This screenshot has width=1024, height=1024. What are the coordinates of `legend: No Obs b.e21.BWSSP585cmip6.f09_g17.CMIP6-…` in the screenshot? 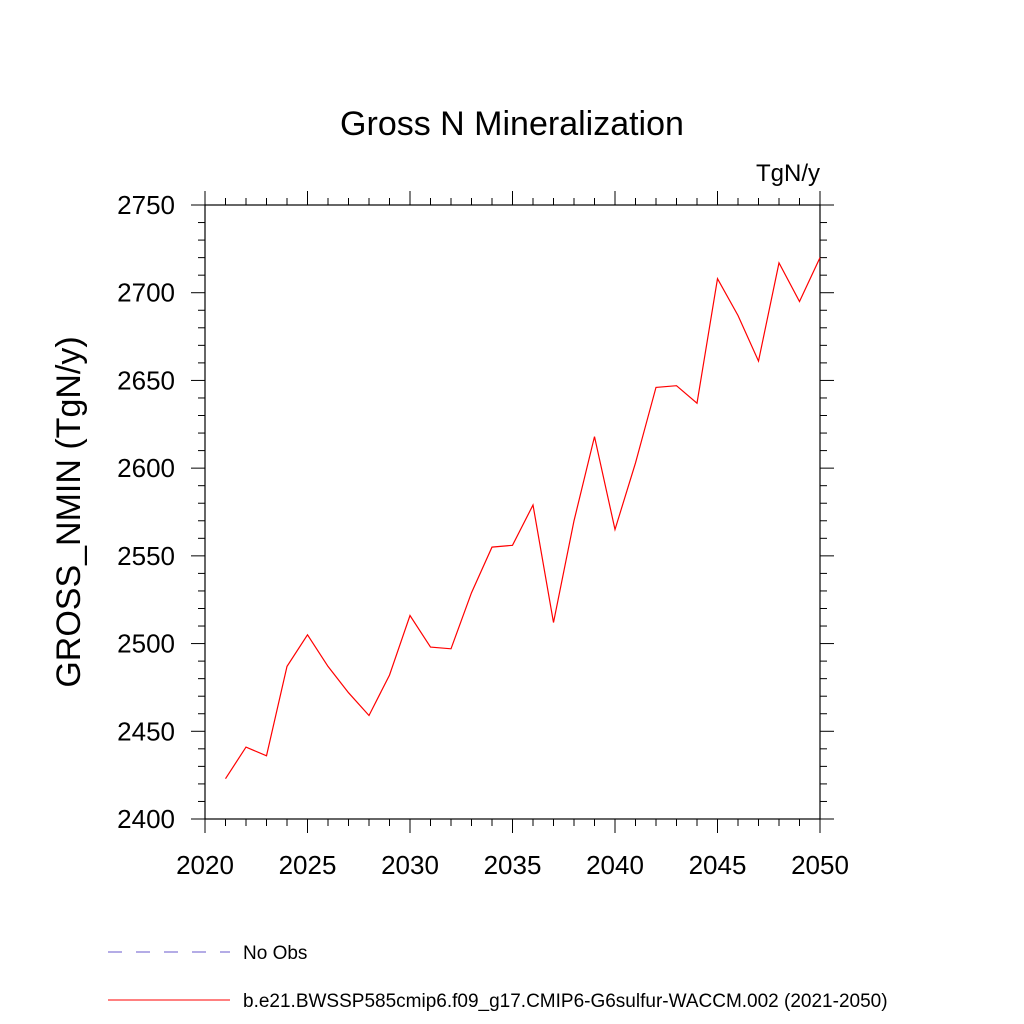 It's located at (498, 977).